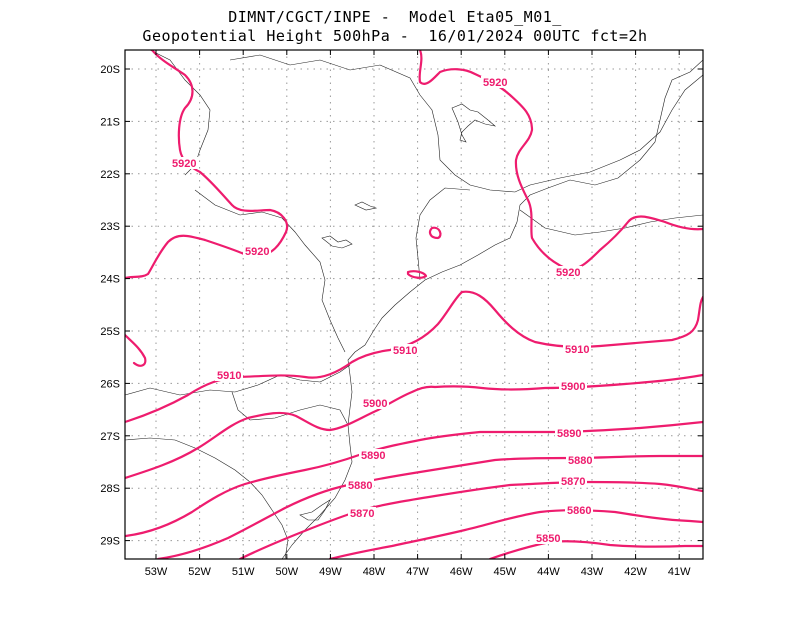 The image size is (800, 618). Describe the element at coordinates (286, 572) in the screenshot. I see `longitude-label: 50W` at that location.